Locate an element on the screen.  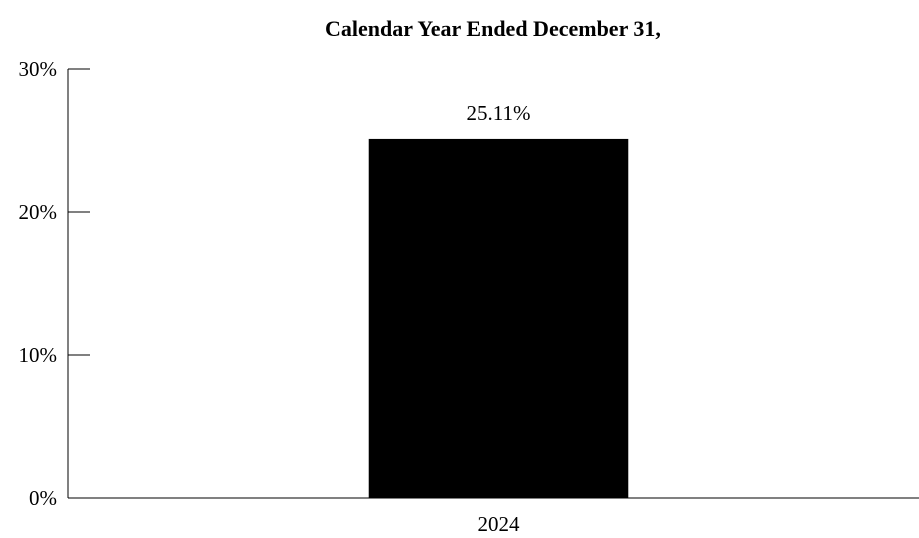
data-label: 25.11% is located at coordinates (499, 113).